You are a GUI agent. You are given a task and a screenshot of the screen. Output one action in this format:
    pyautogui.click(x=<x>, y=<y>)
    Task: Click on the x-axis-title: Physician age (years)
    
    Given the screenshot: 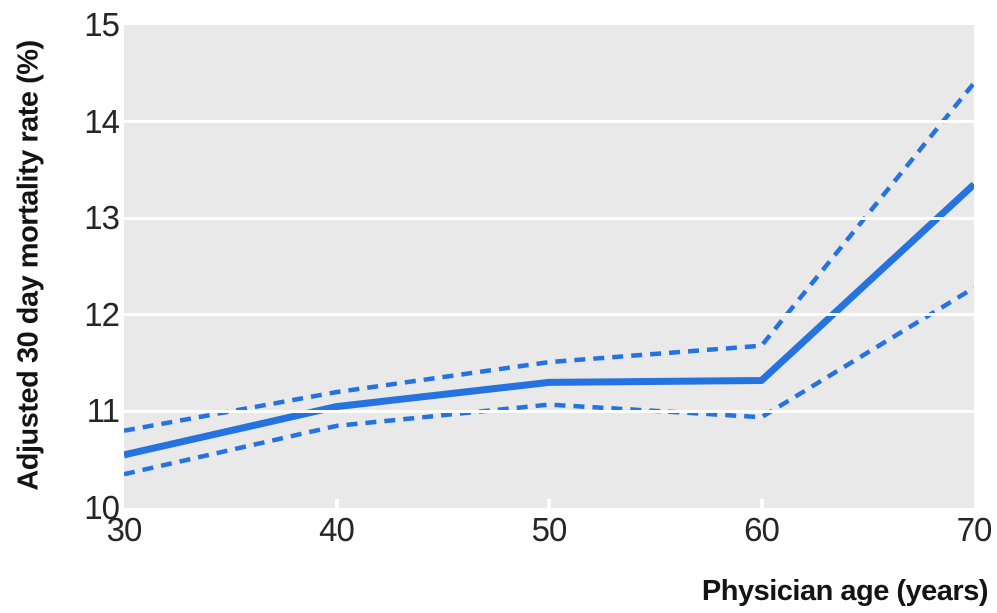 What is the action you would take?
    pyautogui.click(x=845, y=591)
    